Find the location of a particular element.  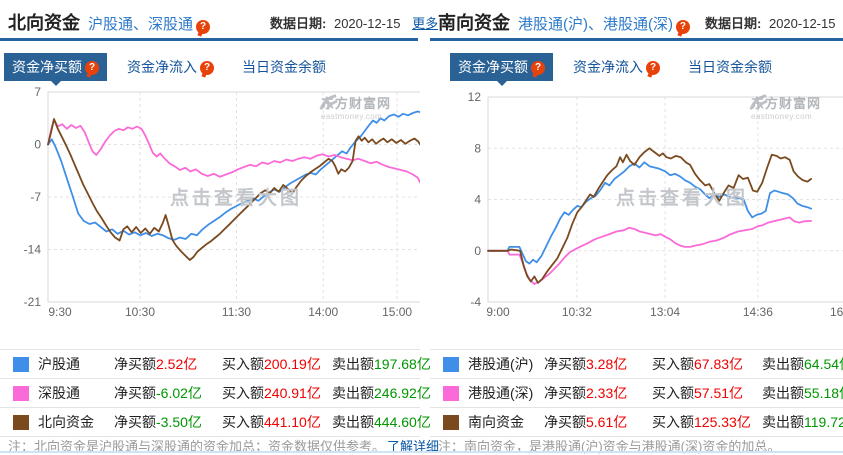

table-row: 北向资金 净买额-3.50亿 买入额441.10亿 卖出额444.60亿 is located at coordinates (215, 422).